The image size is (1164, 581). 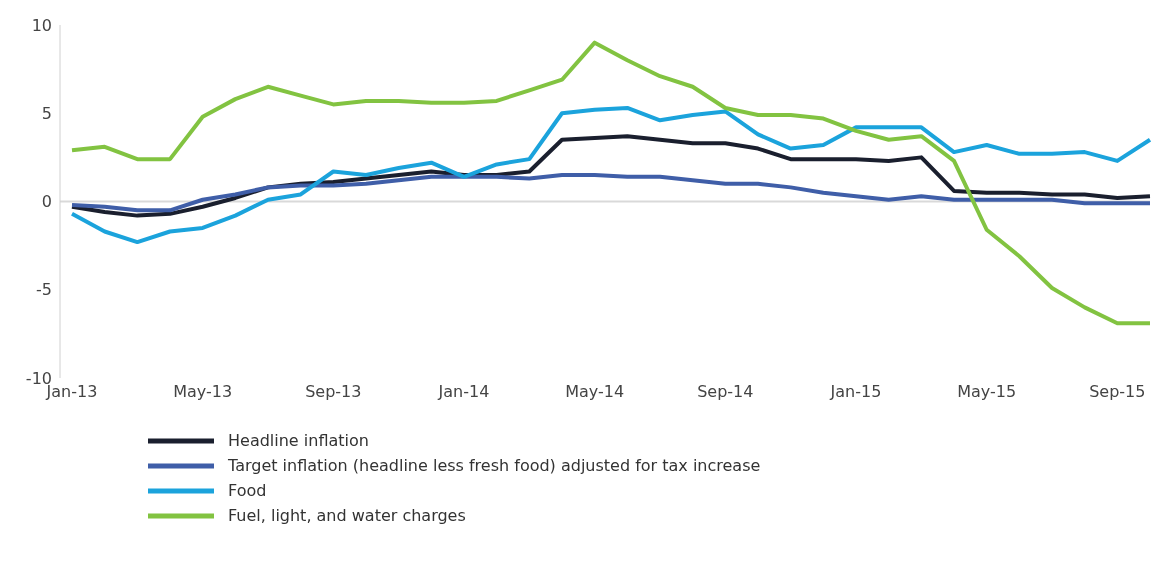 What do you see at coordinates (1117, 392) in the screenshot?
I see `x-tick-label: Sep-15` at bounding box center [1117, 392].